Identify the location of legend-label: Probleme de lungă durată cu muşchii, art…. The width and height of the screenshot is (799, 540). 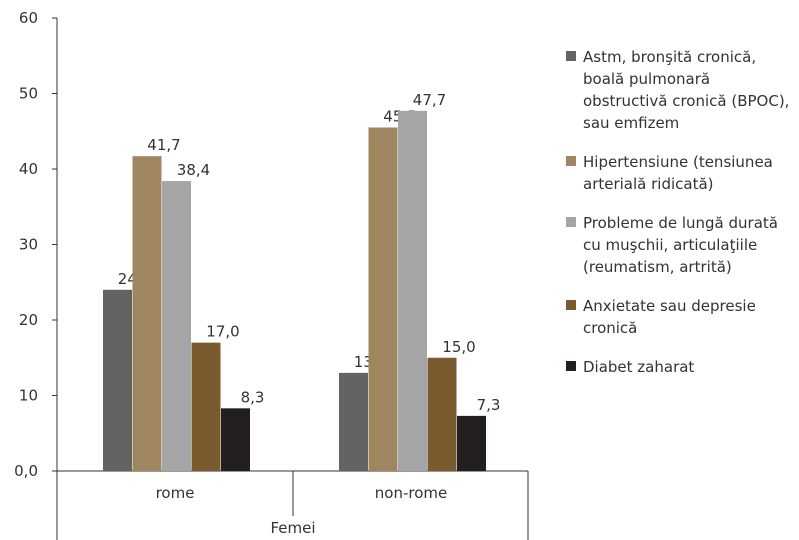
(680, 245).